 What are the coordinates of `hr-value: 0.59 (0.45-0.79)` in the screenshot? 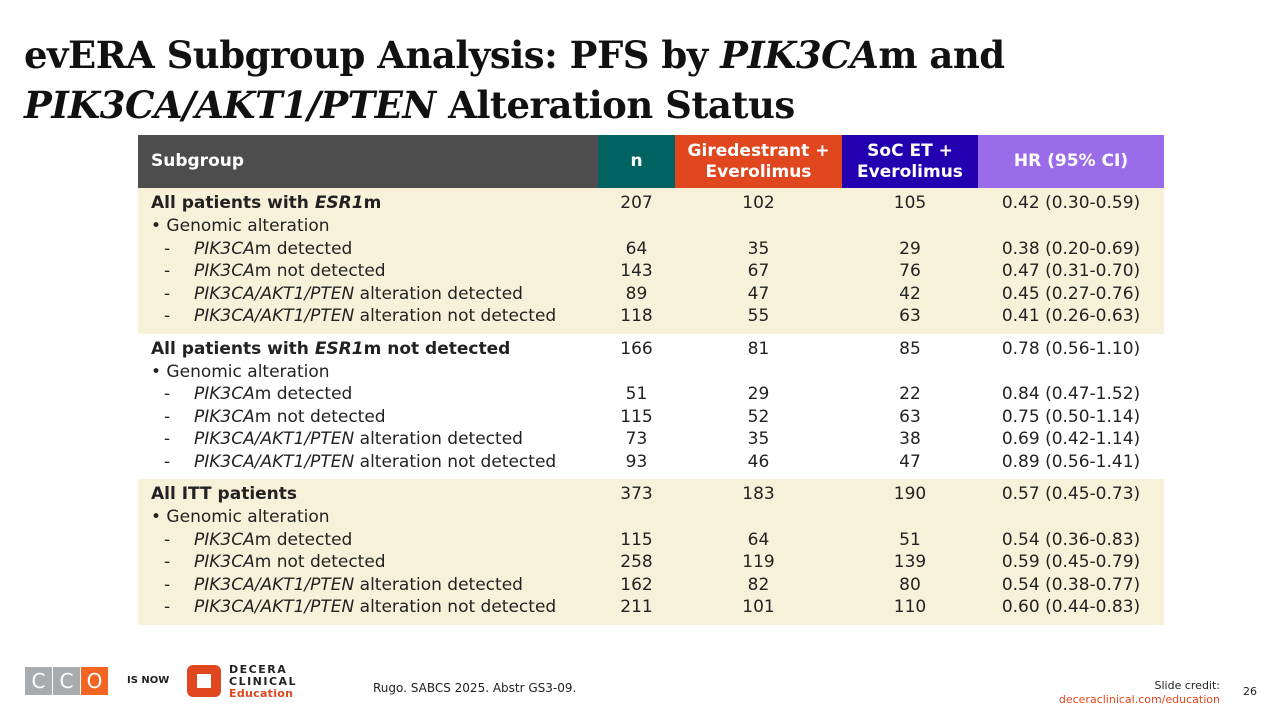 It's located at (1071, 562).